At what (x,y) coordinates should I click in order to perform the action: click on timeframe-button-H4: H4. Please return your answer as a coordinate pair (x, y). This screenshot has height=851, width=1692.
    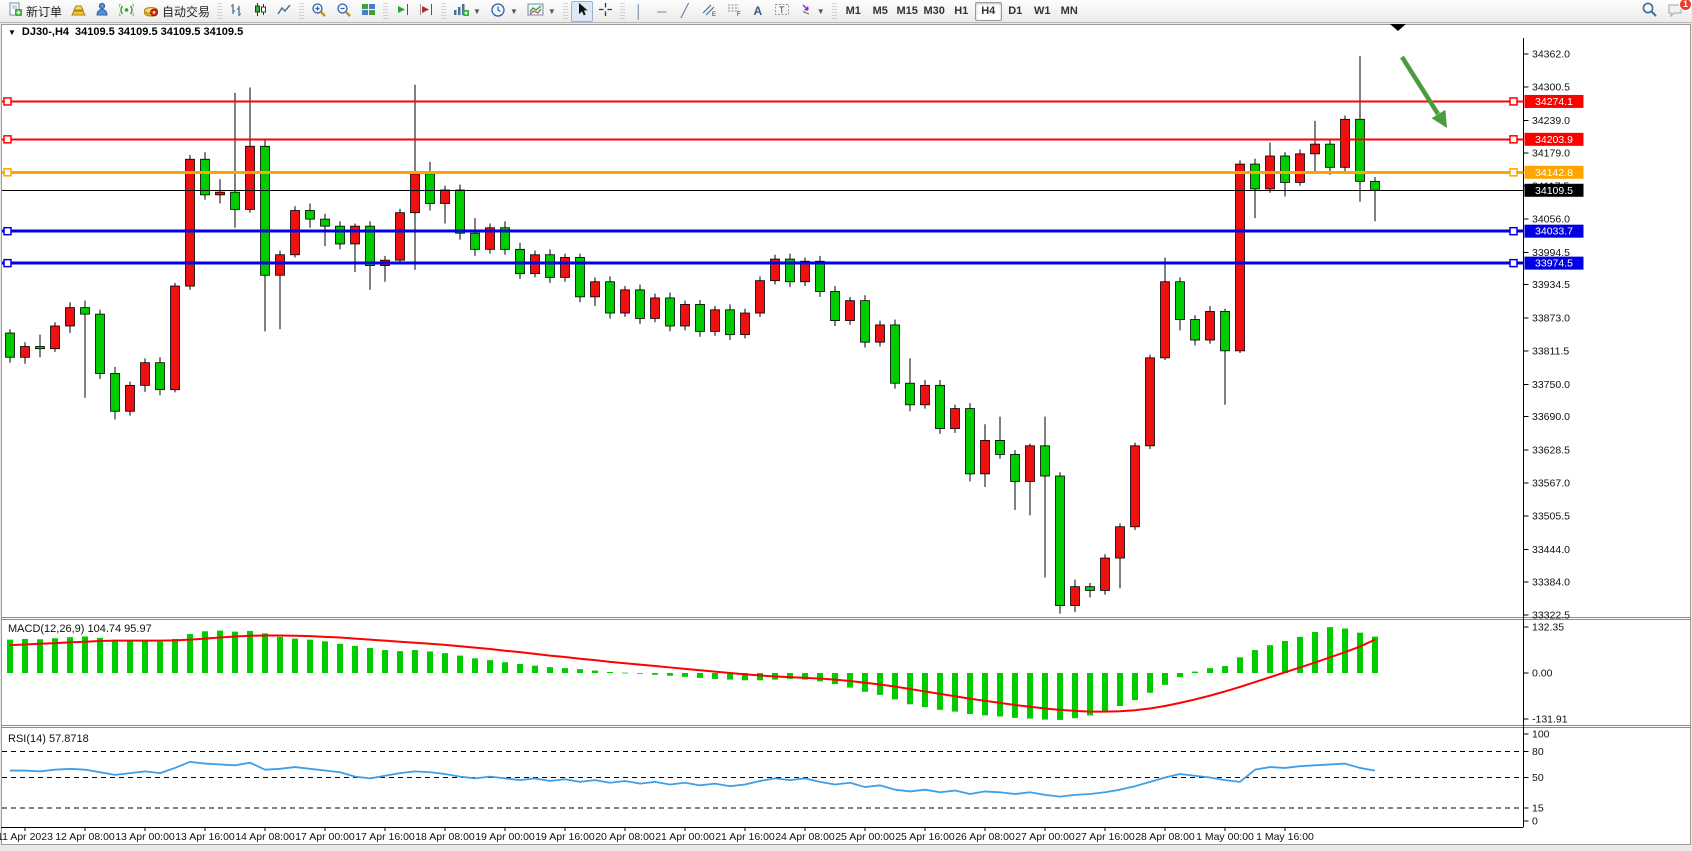
    Looking at the image, I should click on (988, 11).